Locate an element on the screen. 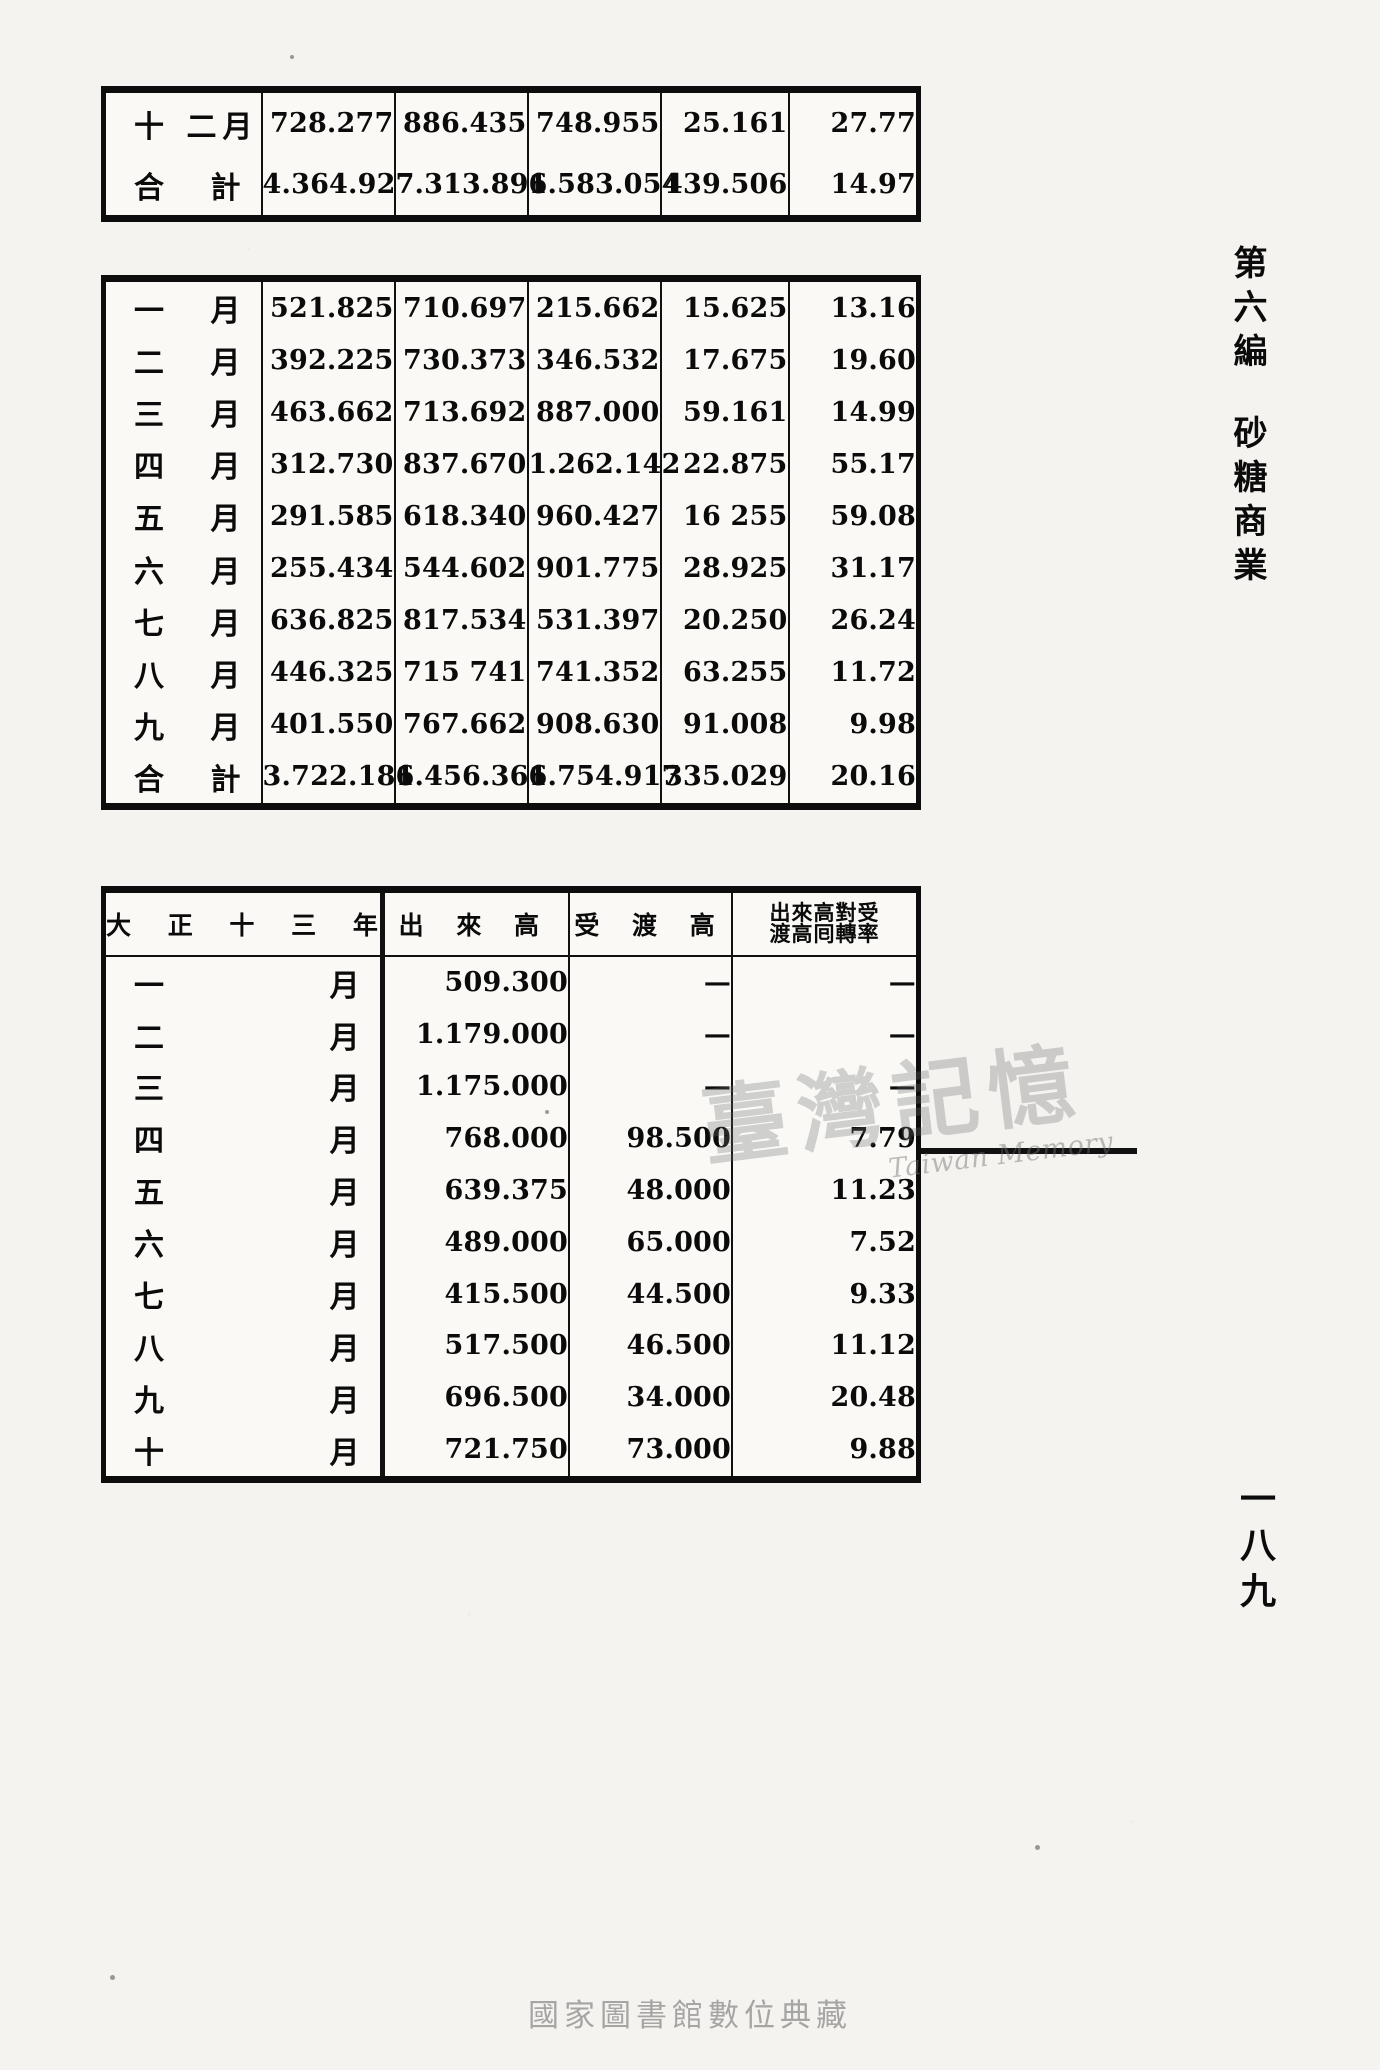  cell-ukewatashi: 34.000 is located at coordinates (651, 1397).